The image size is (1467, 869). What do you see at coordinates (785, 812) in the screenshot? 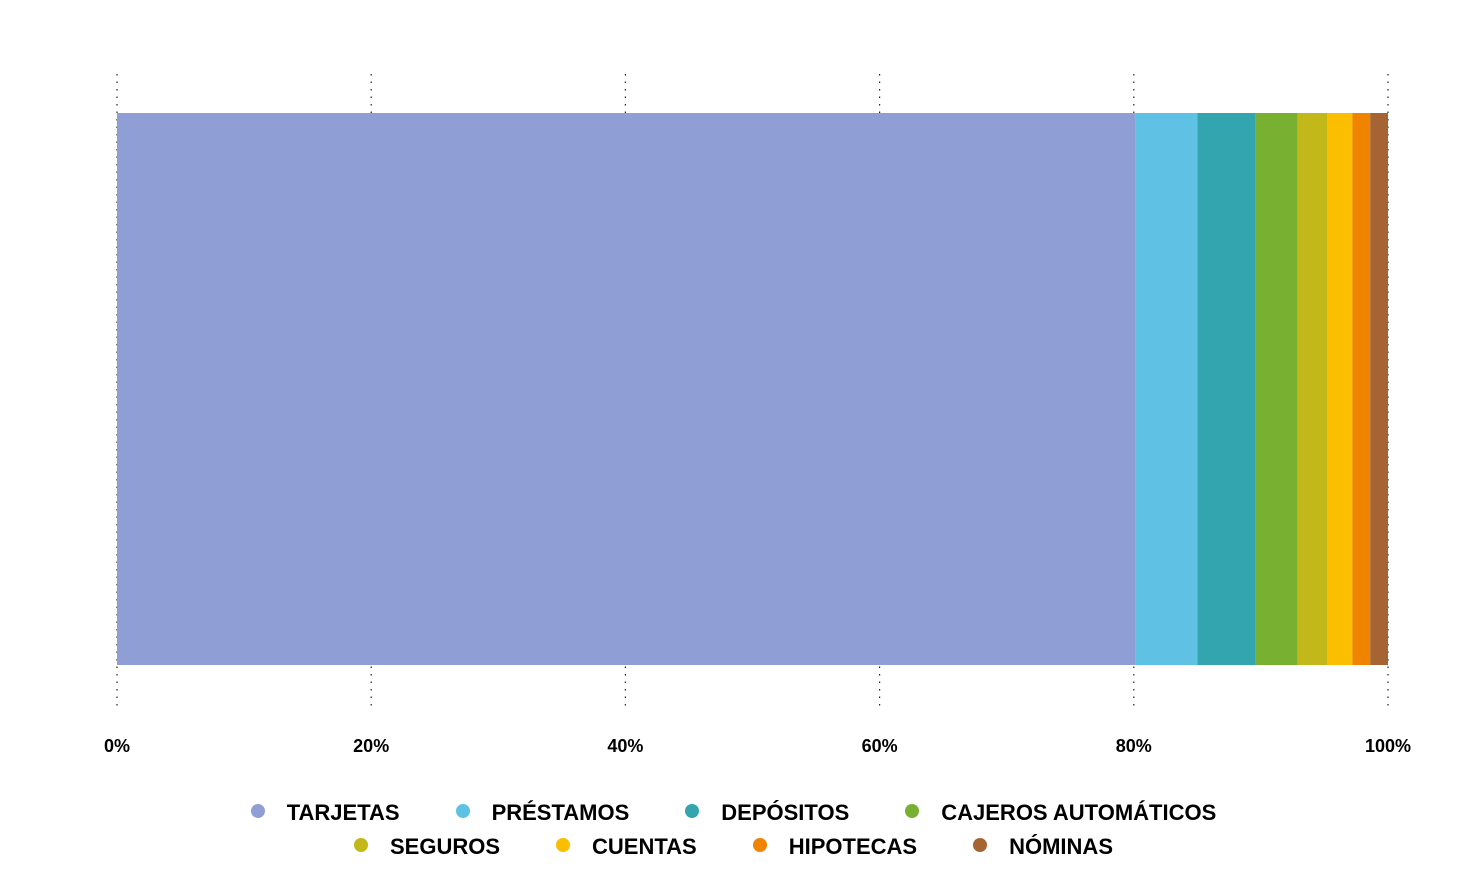
I see `legend-label: DEPÓSITOS` at bounding box center [785, 812].